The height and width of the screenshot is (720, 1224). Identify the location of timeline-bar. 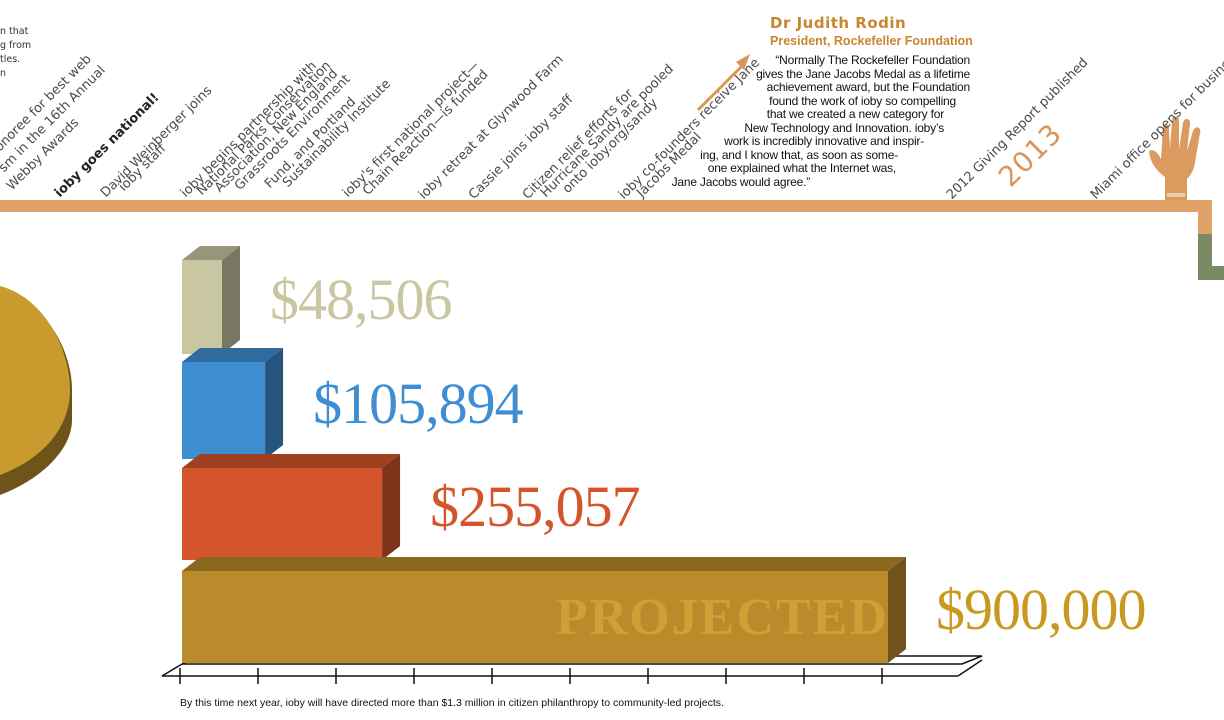
(597, 206).